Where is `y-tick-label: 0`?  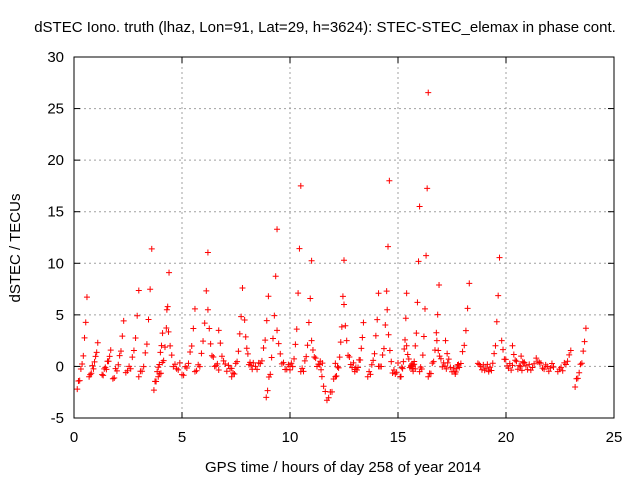
y-tick-label: 0 is located at coordinates (60, 366).